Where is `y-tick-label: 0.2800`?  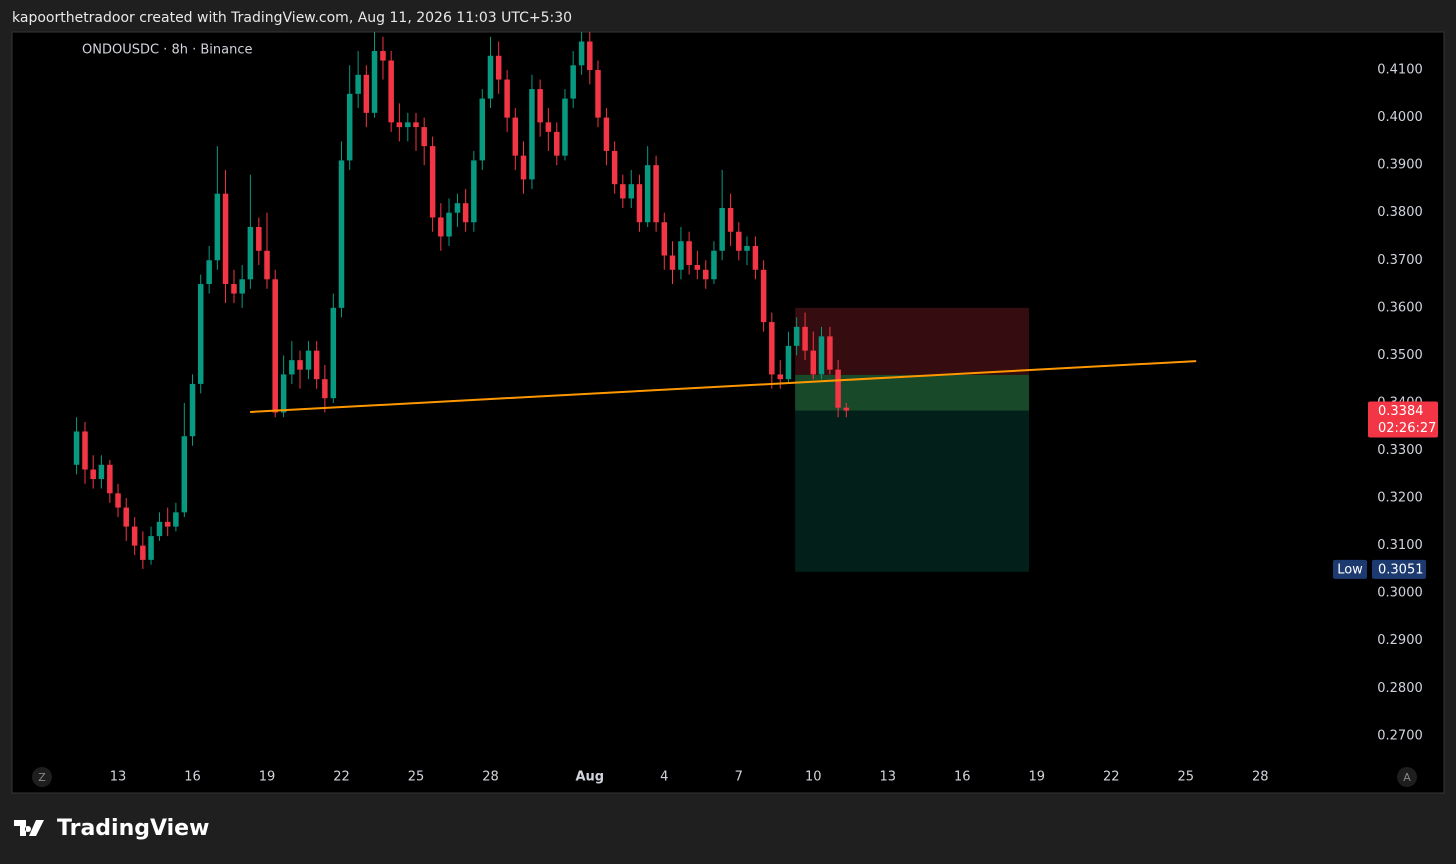 y-tick-label: 0.2800 is located at coordinates (1400, 688).